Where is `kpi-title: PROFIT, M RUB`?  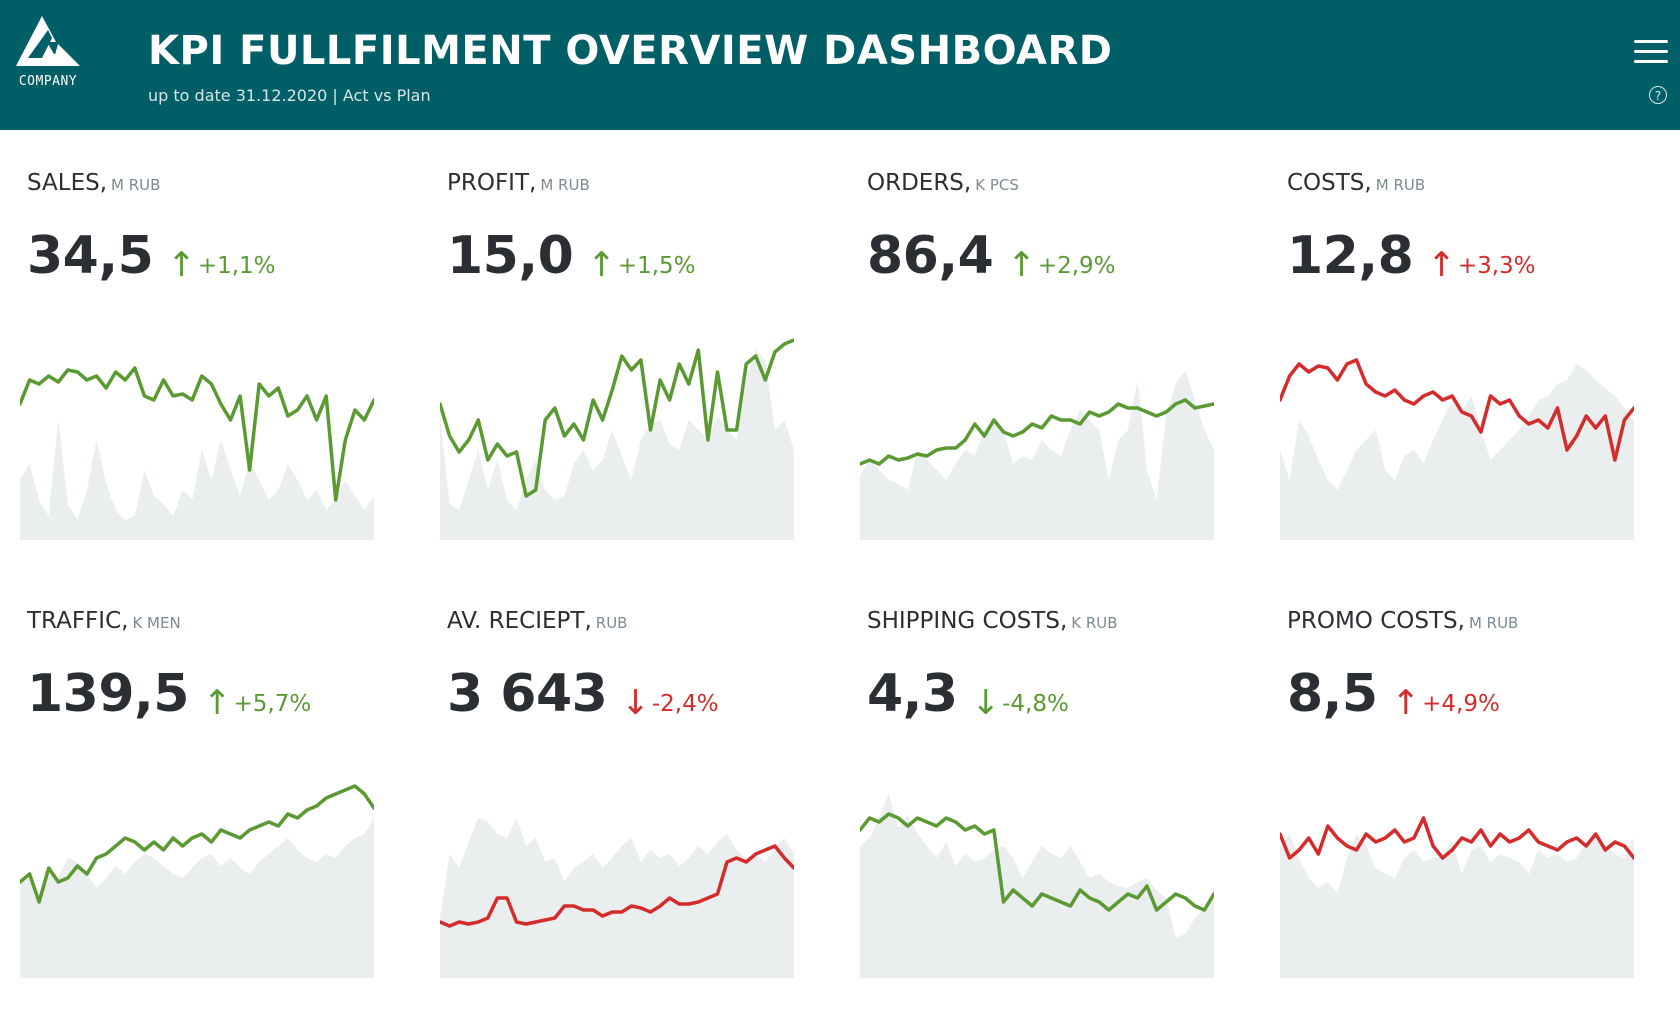 kpi-title: PROFIT, M RUB is located at coordinates (518, 183).